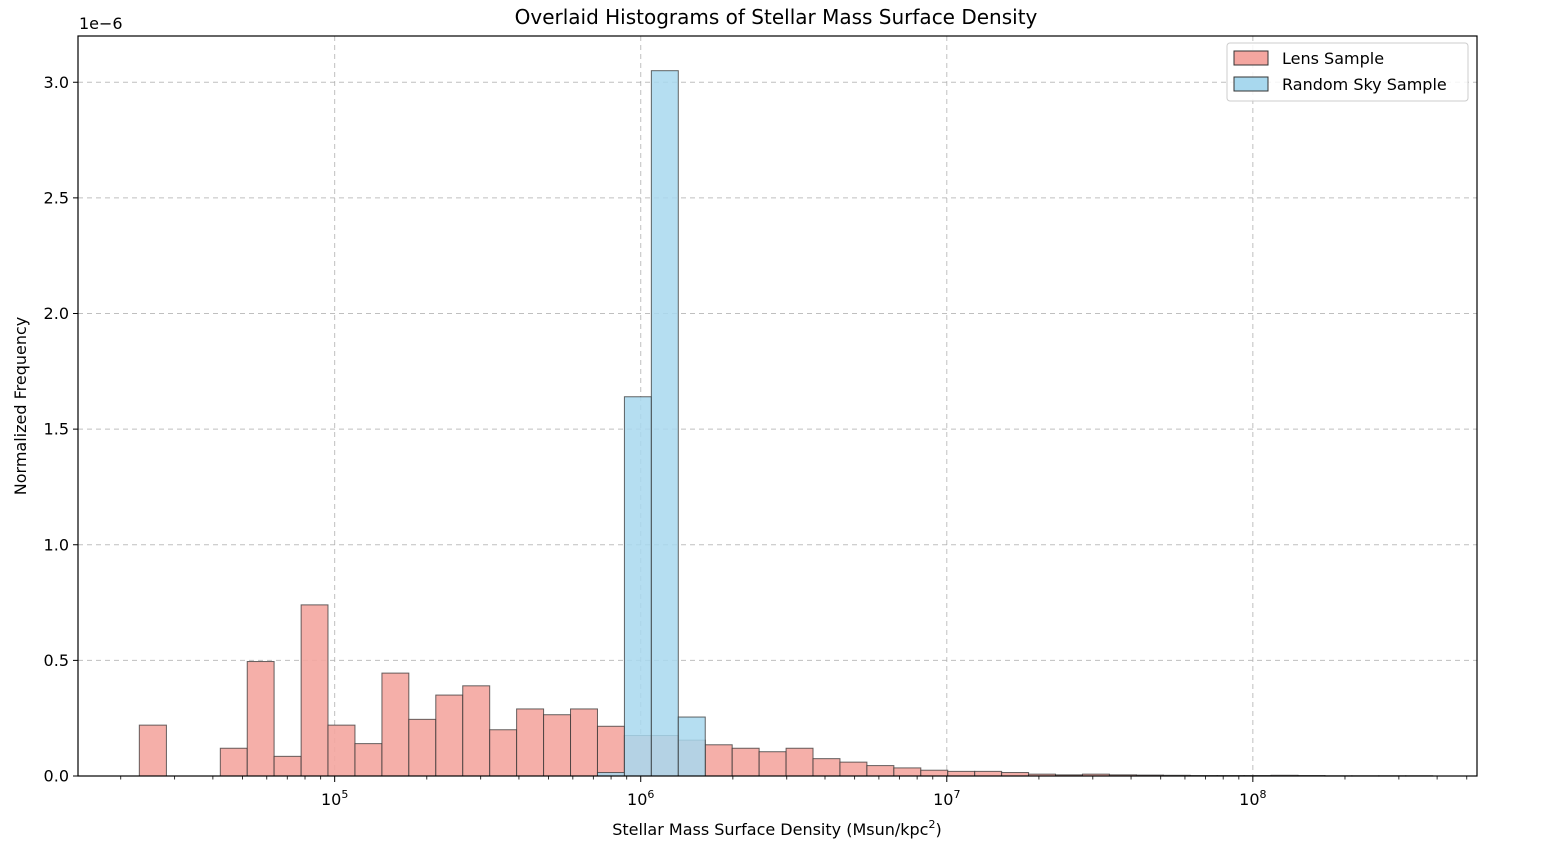 The width and height of the screenshot is (1567, 851). What do you see at coordinates (56, 197) in the screenshot?
I see `y-tick-label: 2.5` at bounding box center [56, 197].